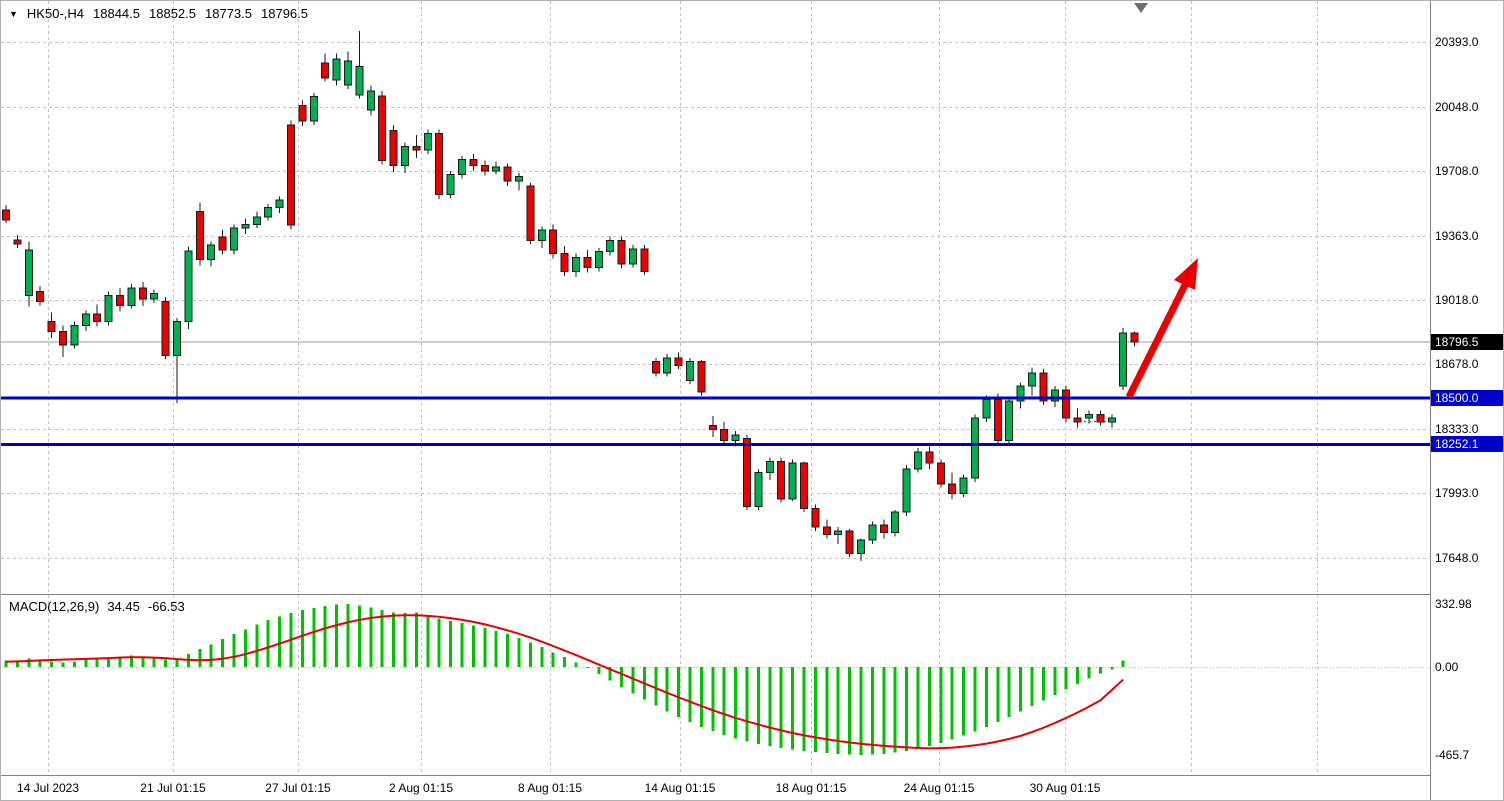  I want to click on price-tick-label: 19018.0, so click(1457, 300).